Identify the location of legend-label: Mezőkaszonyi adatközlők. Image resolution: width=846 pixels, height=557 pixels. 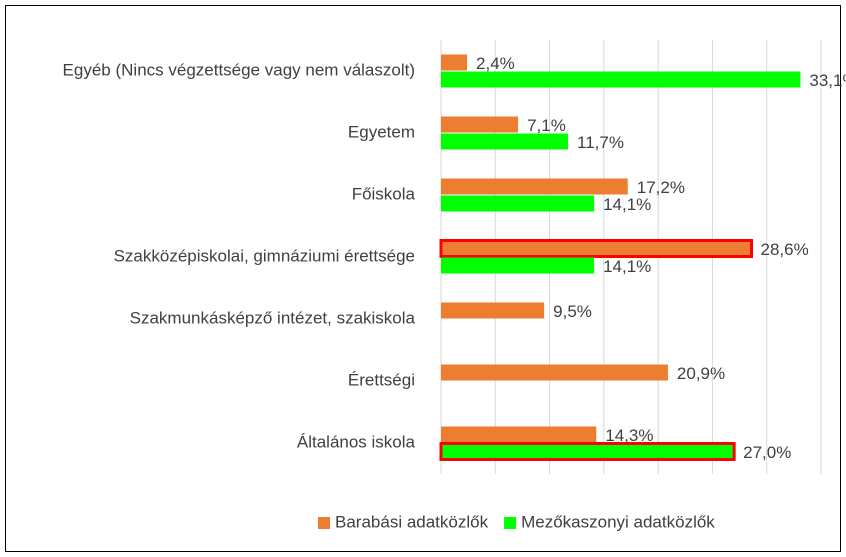
(618, 521).